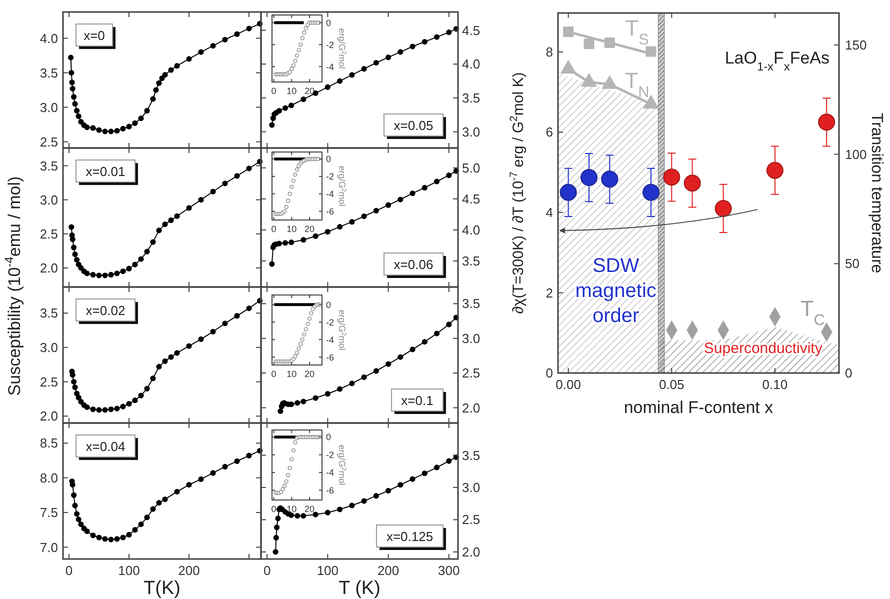  What do you see at coordinates (129, 570) in the screenshot?
I see `x-tick-label: 100` at bounding box center [129, 570].